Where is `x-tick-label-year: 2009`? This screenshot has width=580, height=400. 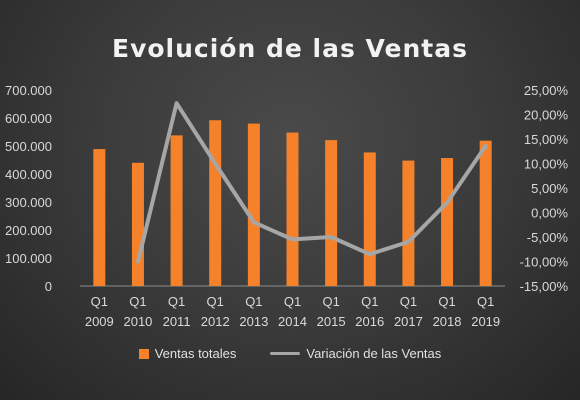 x-tick-label-year: 2009 is located at coordinates (99, 321).